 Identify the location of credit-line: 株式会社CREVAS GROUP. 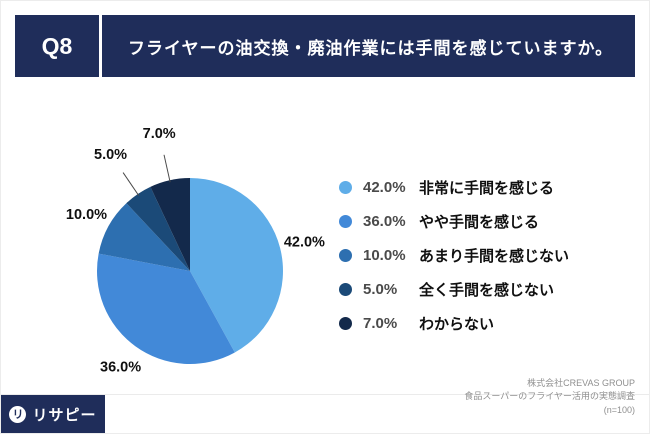
(581, 382).